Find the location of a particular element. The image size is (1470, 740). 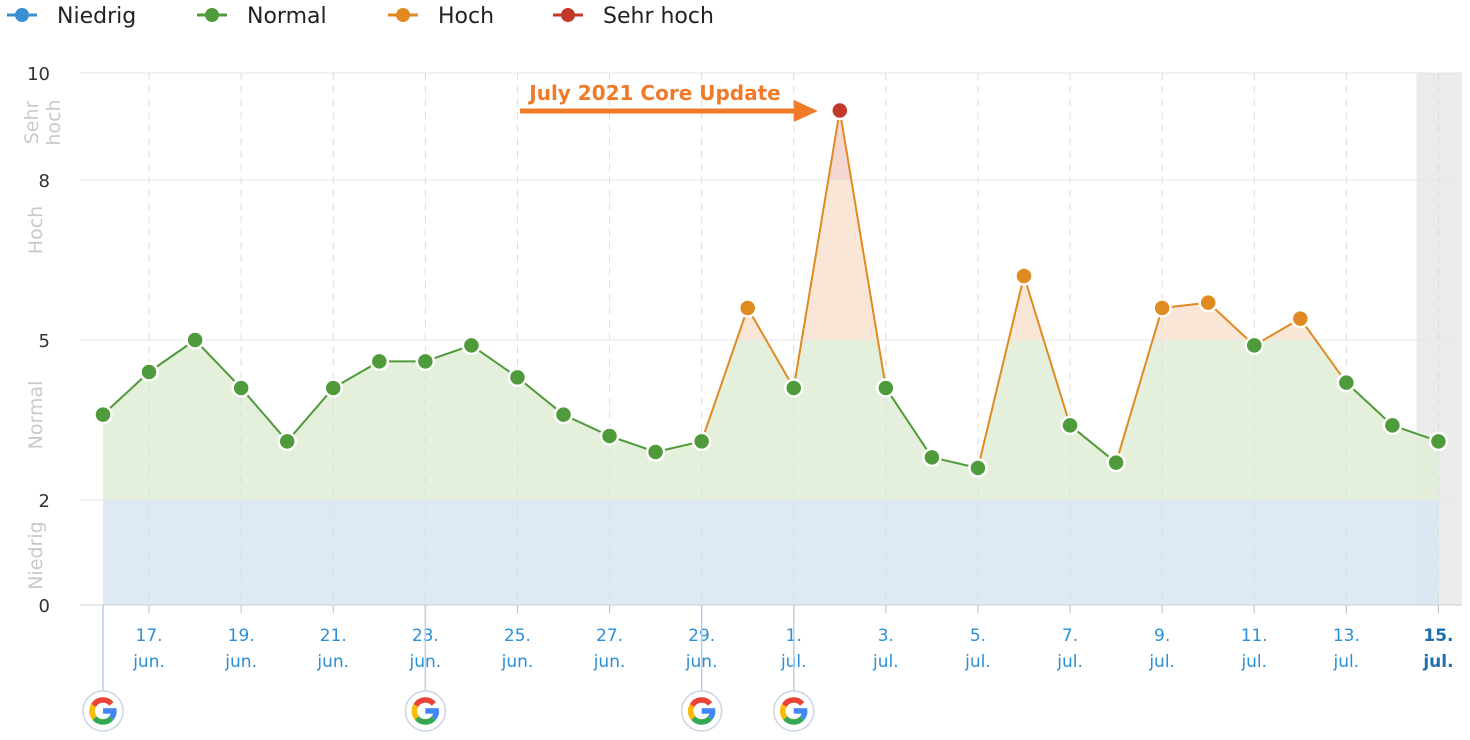

annotation-arrow-head is located at coordinates (805, 111).